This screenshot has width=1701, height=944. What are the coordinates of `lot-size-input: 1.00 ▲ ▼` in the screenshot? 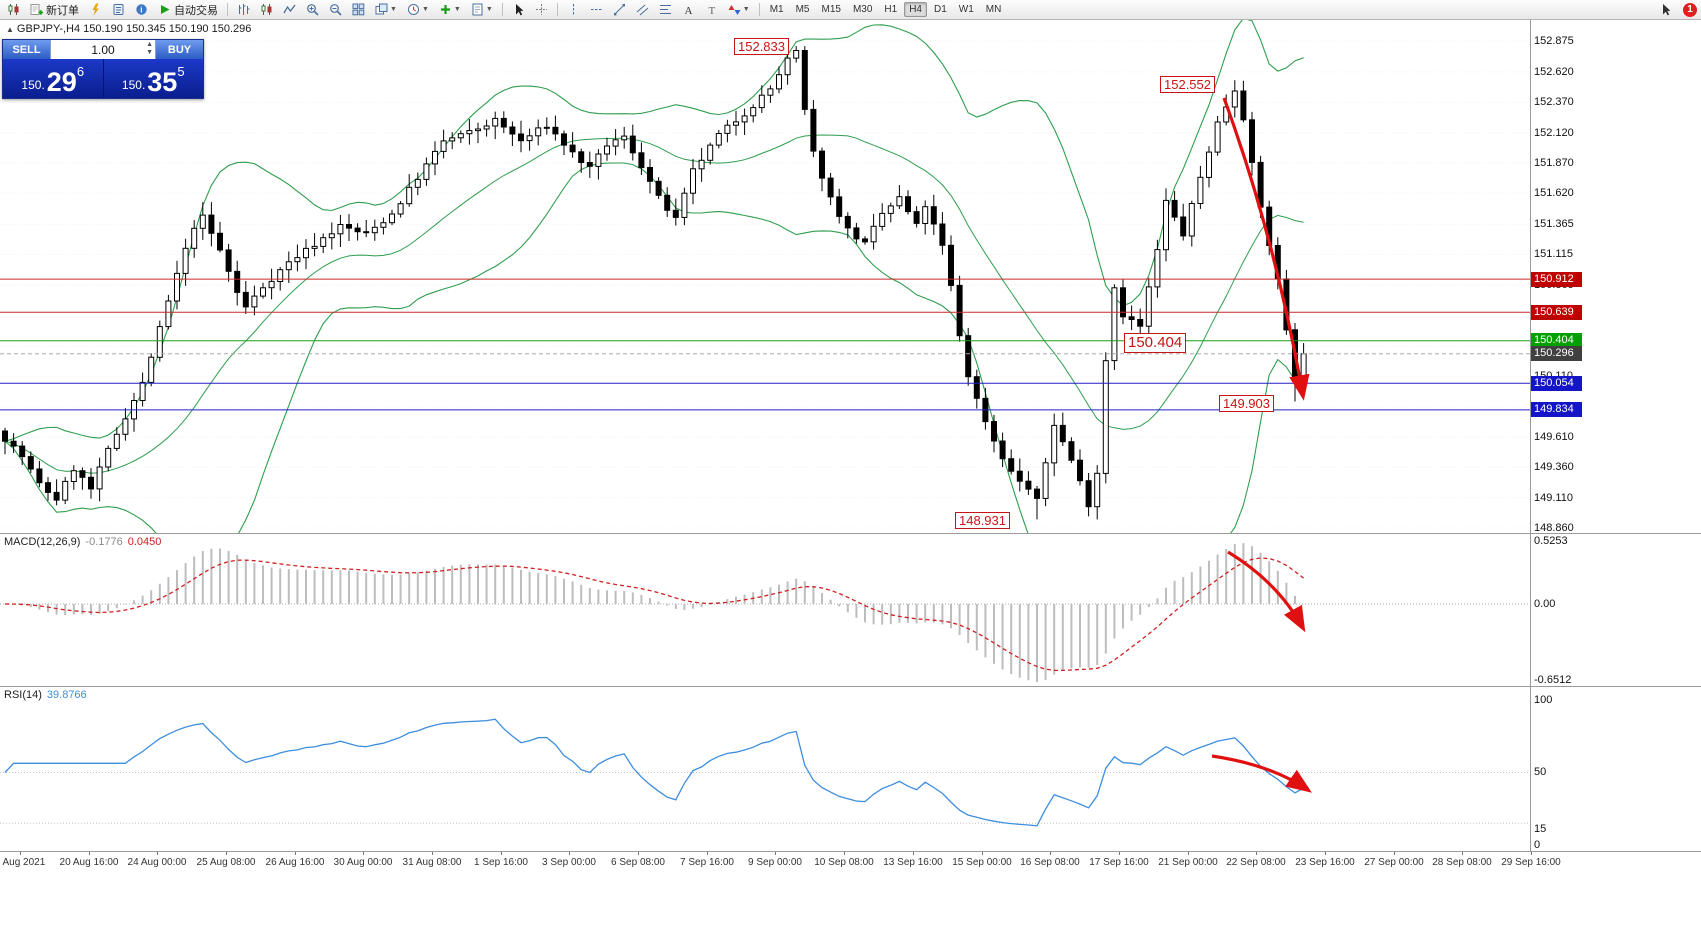 It's located at (103, 49).